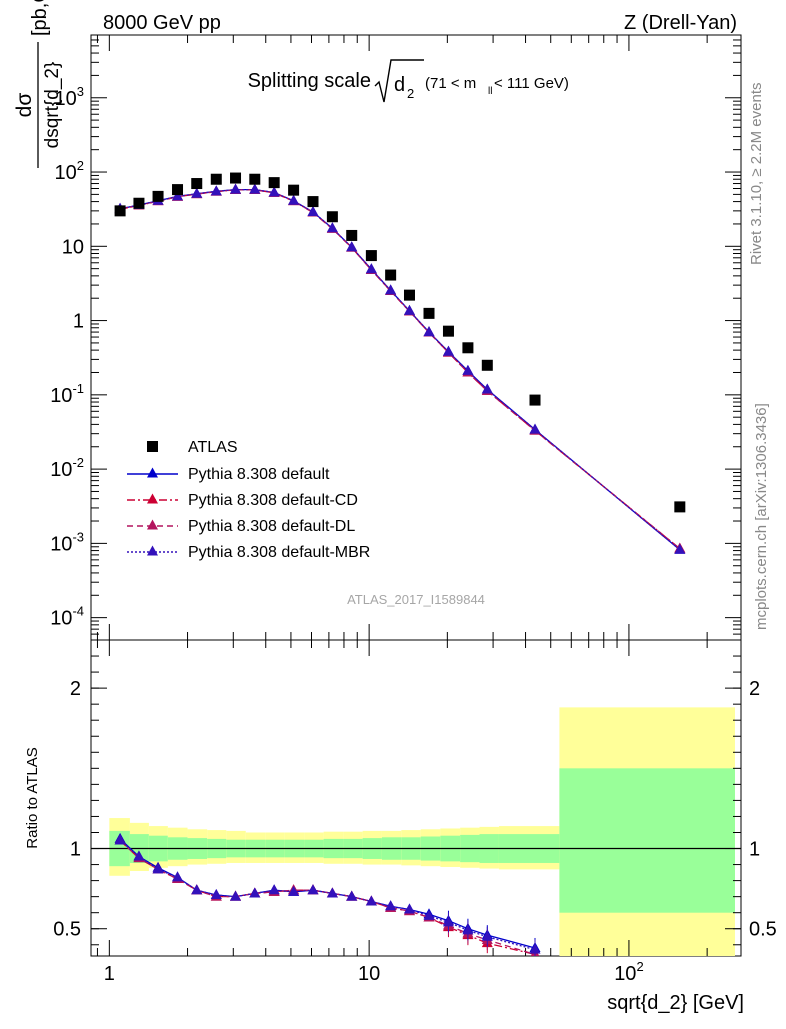 This screenshot has width=786, height=1029. What do you see at coordinates (67, 930) in the screenshot?
I see `ratio-y-tick-label: 0.5` at bounding box center [67, 930].